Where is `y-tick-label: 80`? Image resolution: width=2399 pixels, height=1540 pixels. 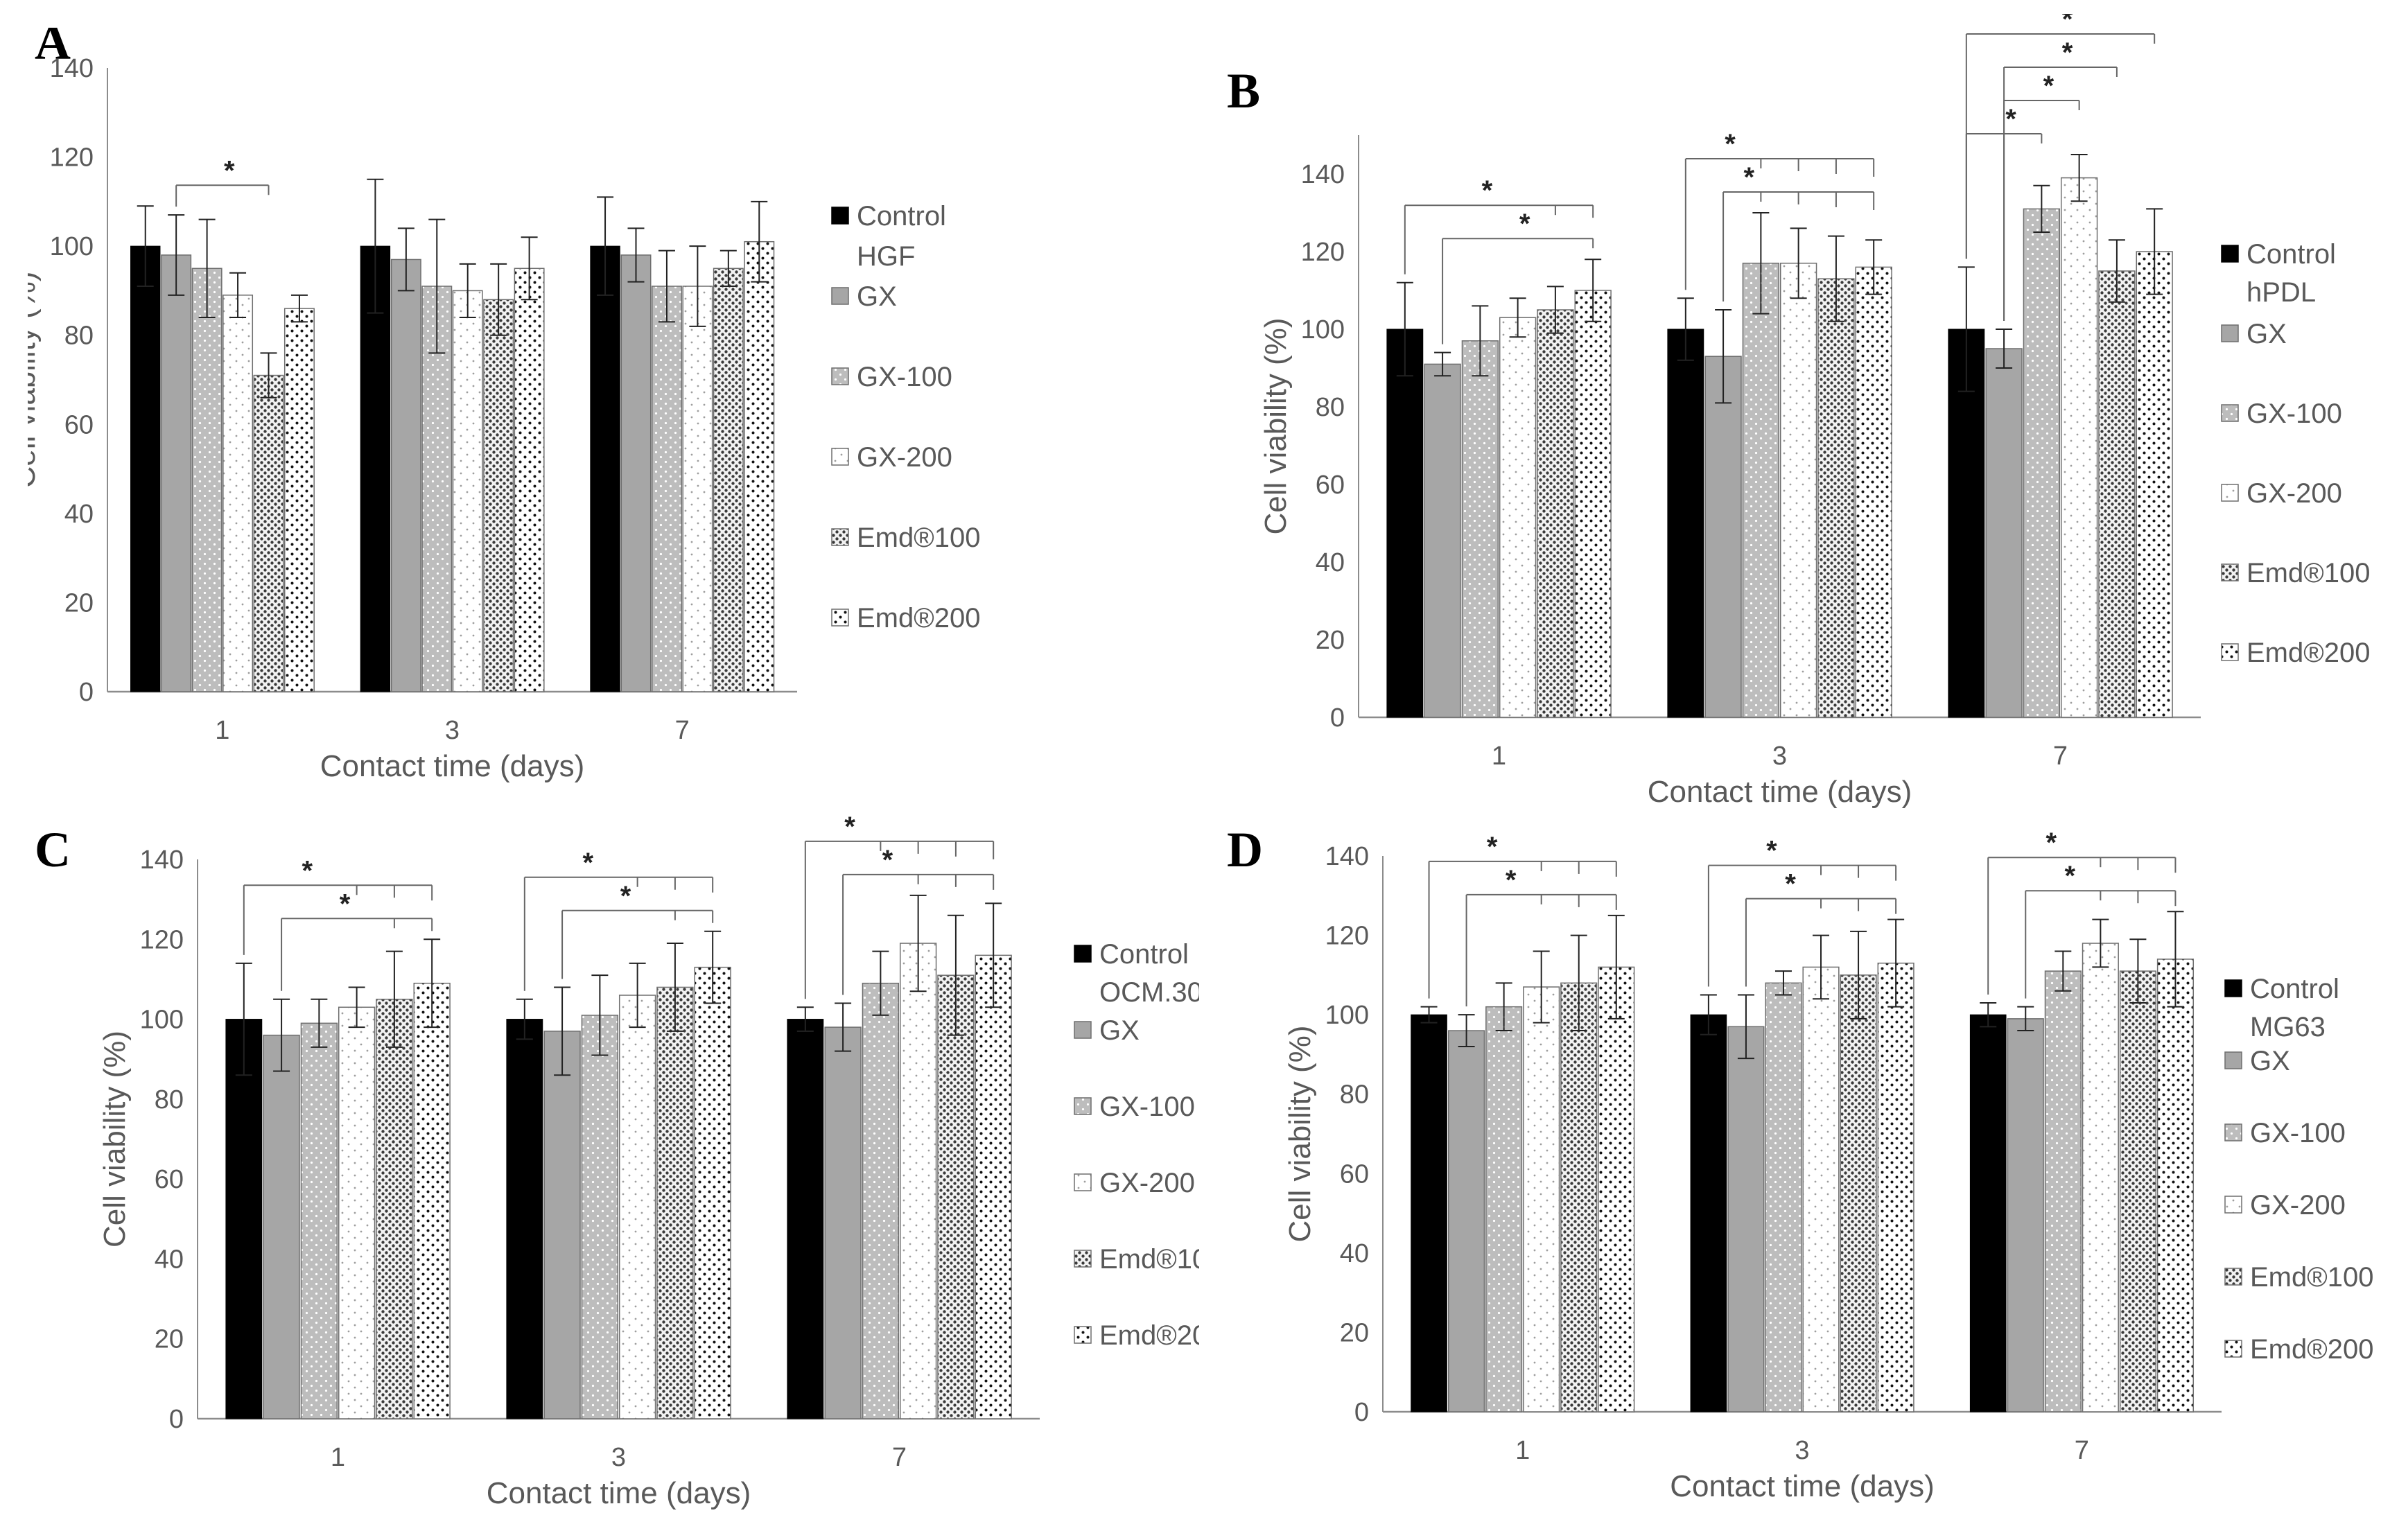
y-tick-label: 80 is located at coordinates (169, 1099).